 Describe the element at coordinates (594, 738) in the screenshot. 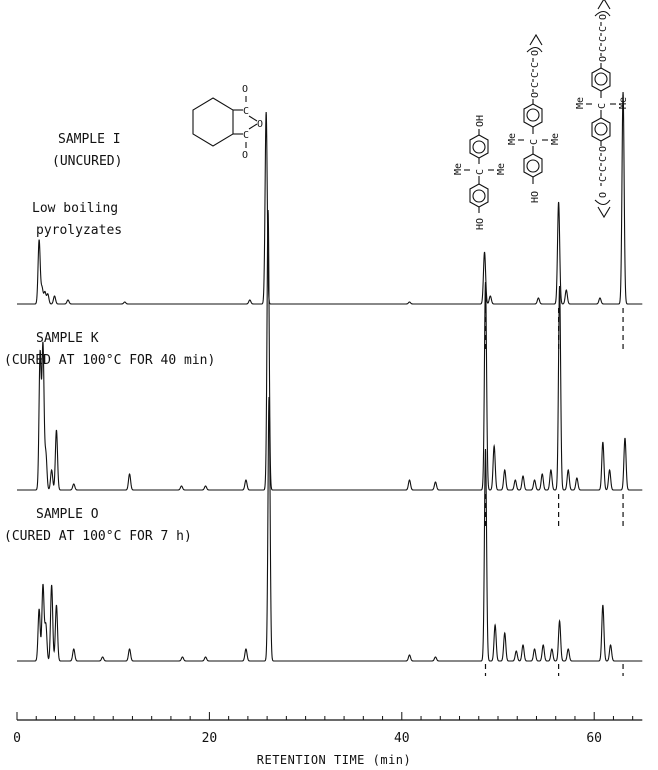

I see `x-tick-label: 60` at that location.